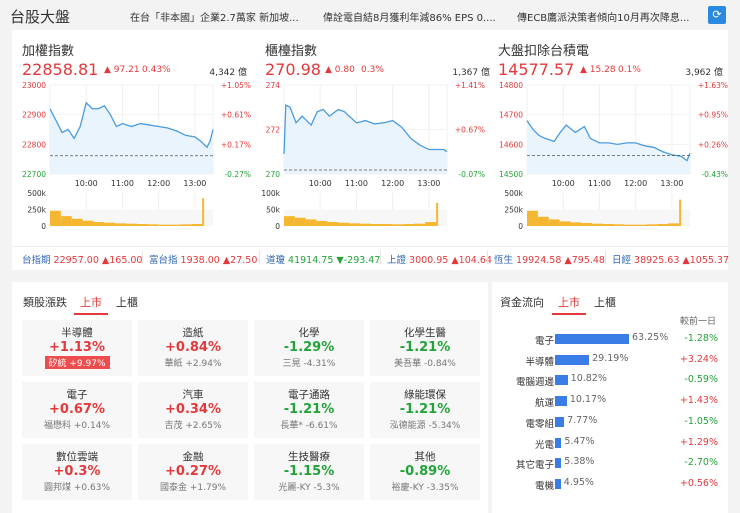 The width and height of the screenshot is (740, 513). I want to click on index-change: ▲ 15.28, so click(598, 70).